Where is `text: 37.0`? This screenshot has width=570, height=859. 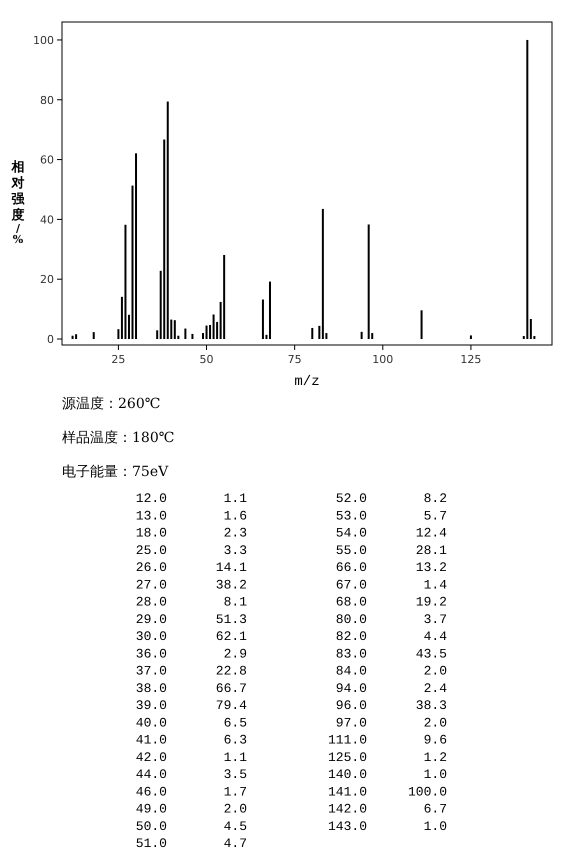
text: 37.0 is located at coordinates (151, 671).